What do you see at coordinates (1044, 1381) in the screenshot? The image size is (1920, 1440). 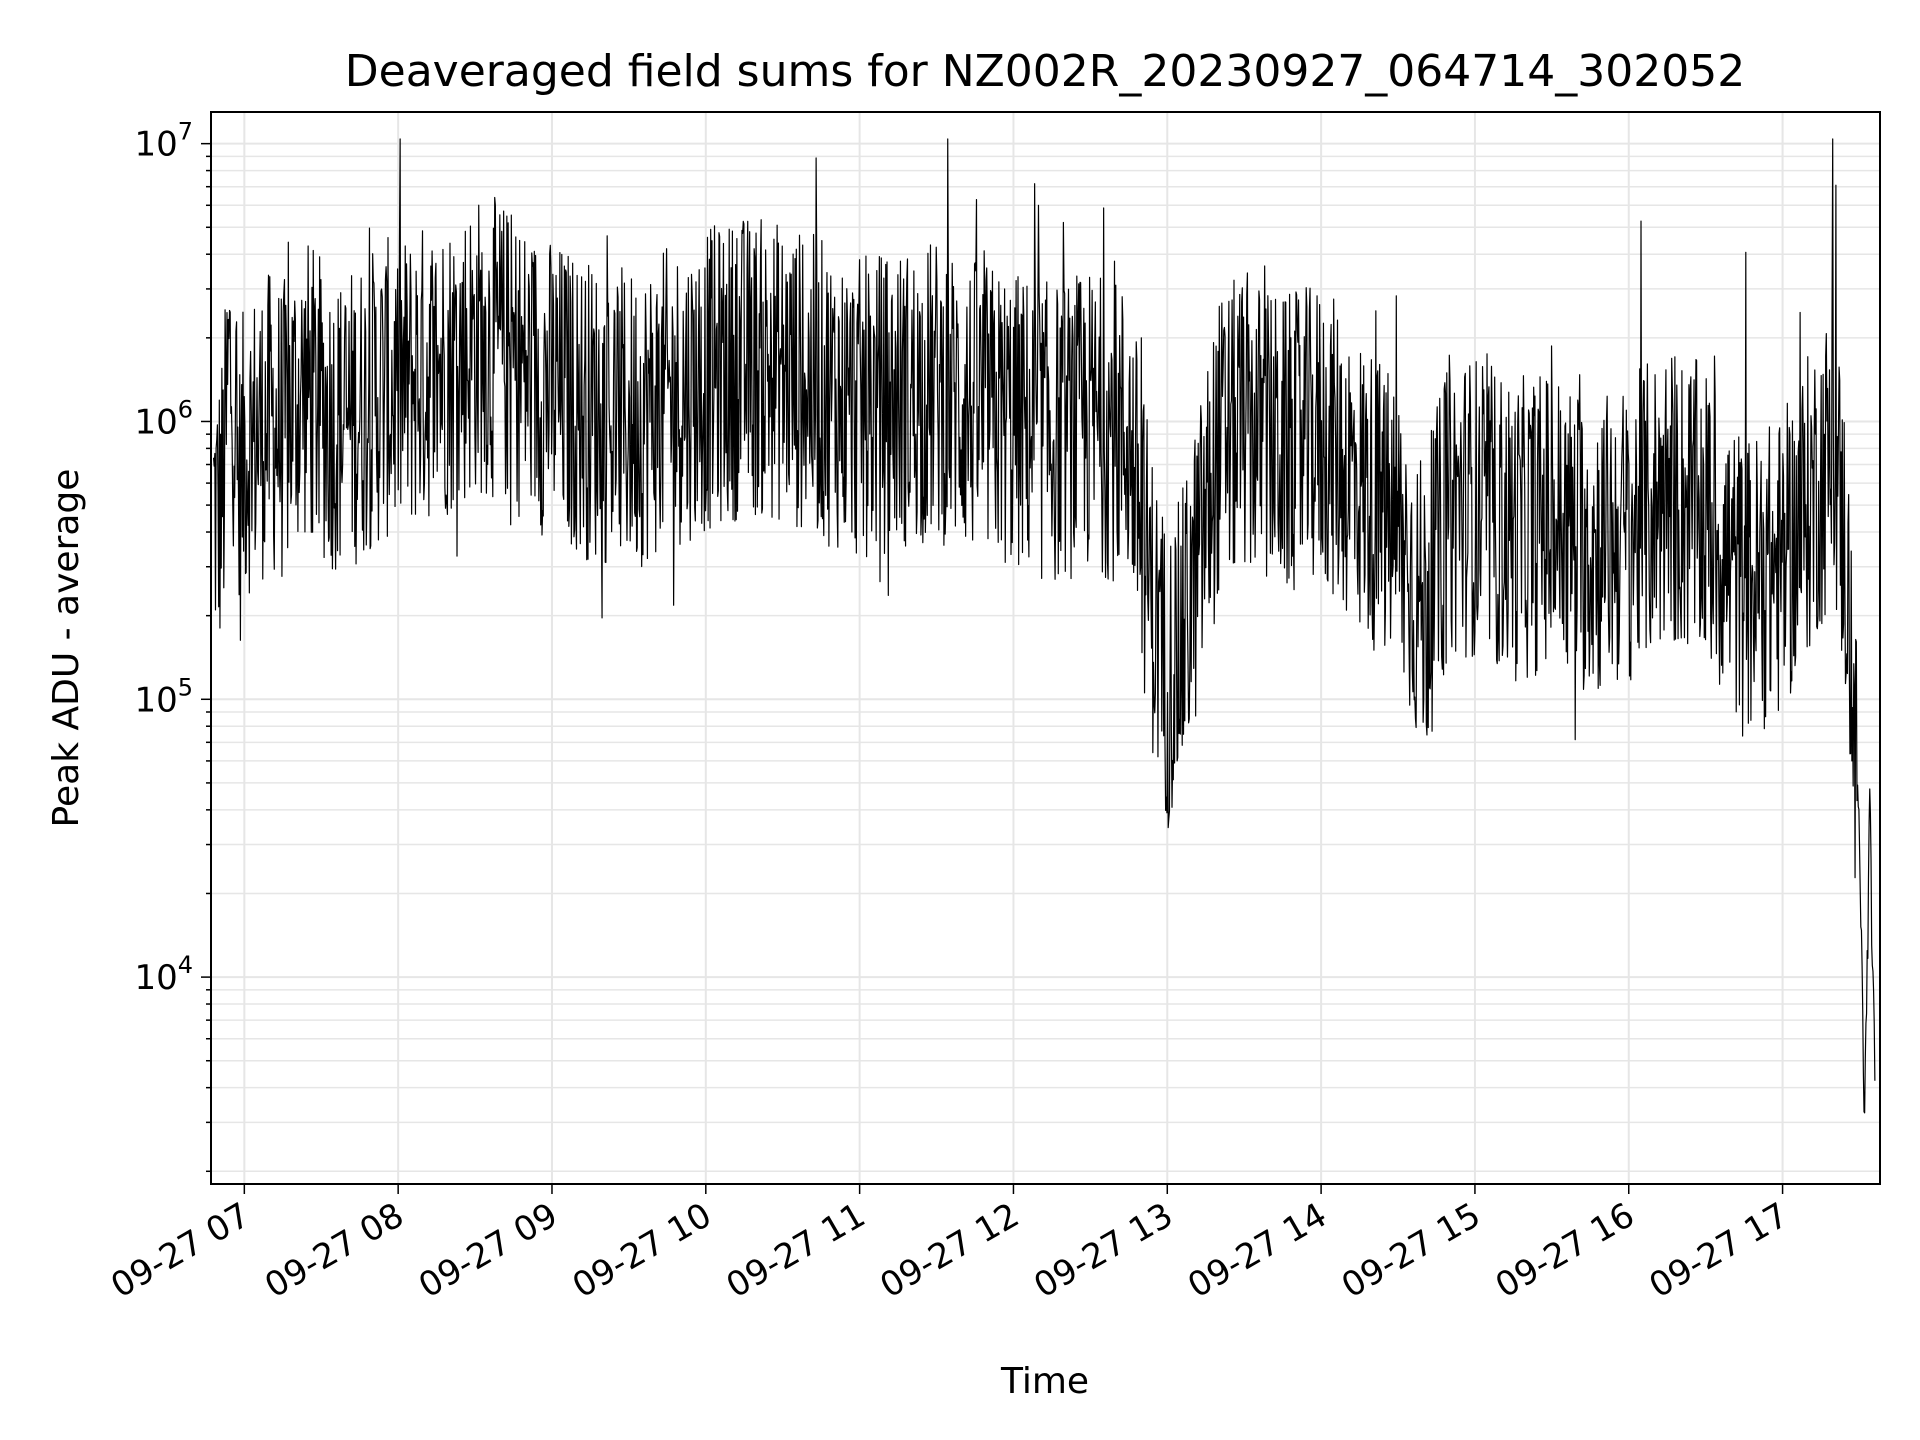 I see `x-axis-label: Time` at bounding box center [1044, 1381].